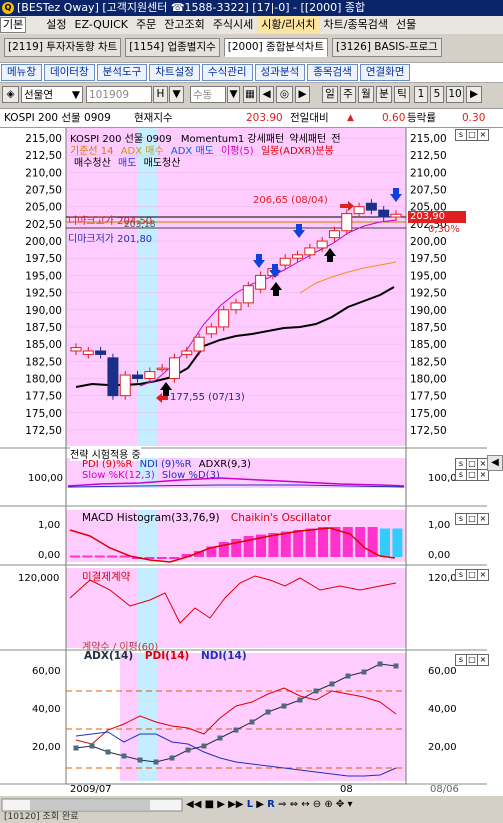 The image size is (503, 823). Describe the element at coordinates (118, 475) in the screenshot. I see `legend-slow-k: Slow %K(12,3)` at that location.